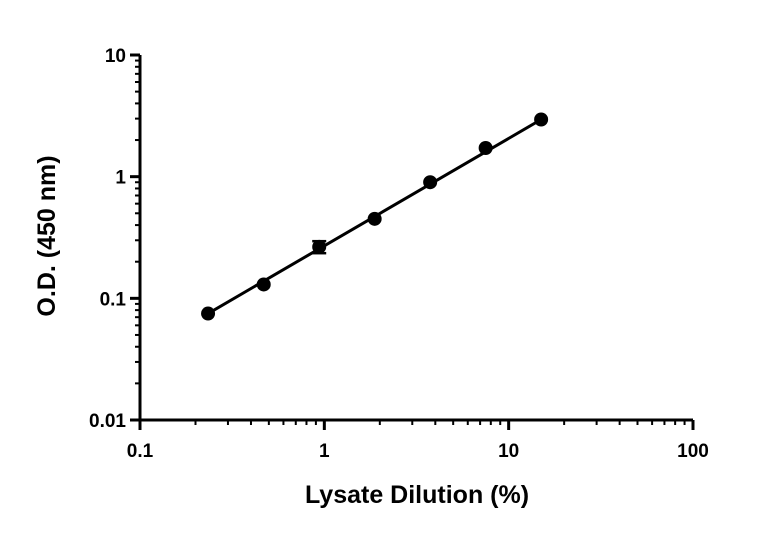 This screenshot has width=768, height=533. Describe the element at coordinates (140, 451) in the screenshot. I see `x-tick-label: 0.1` at that location.